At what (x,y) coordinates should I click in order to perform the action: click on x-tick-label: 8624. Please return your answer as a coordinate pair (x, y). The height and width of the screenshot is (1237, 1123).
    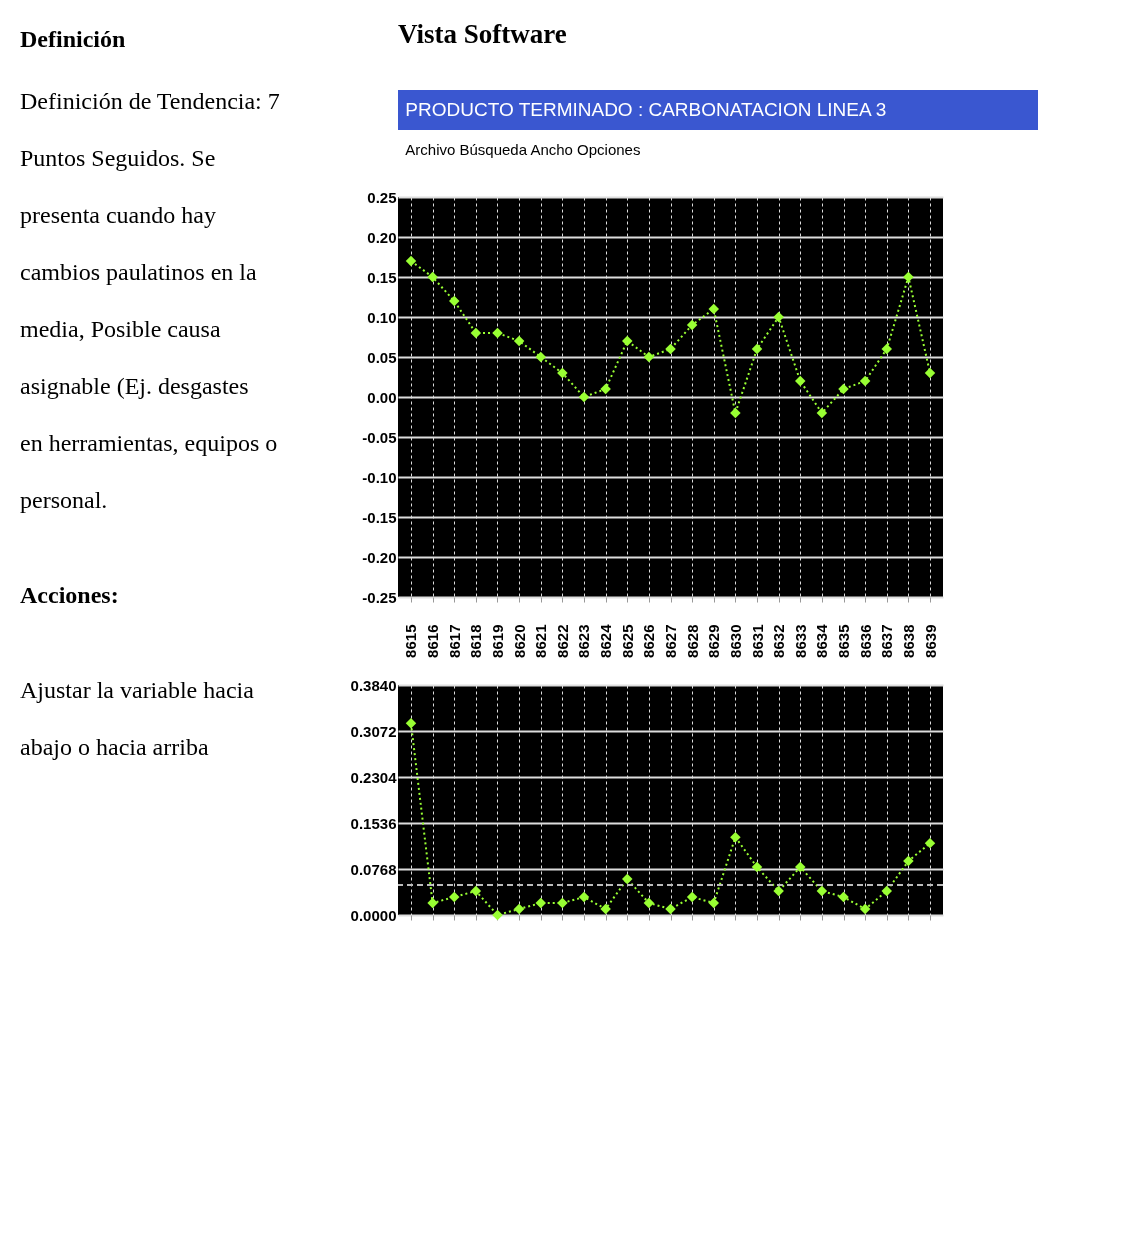
    Looking at the image, I should click on (606, 640).